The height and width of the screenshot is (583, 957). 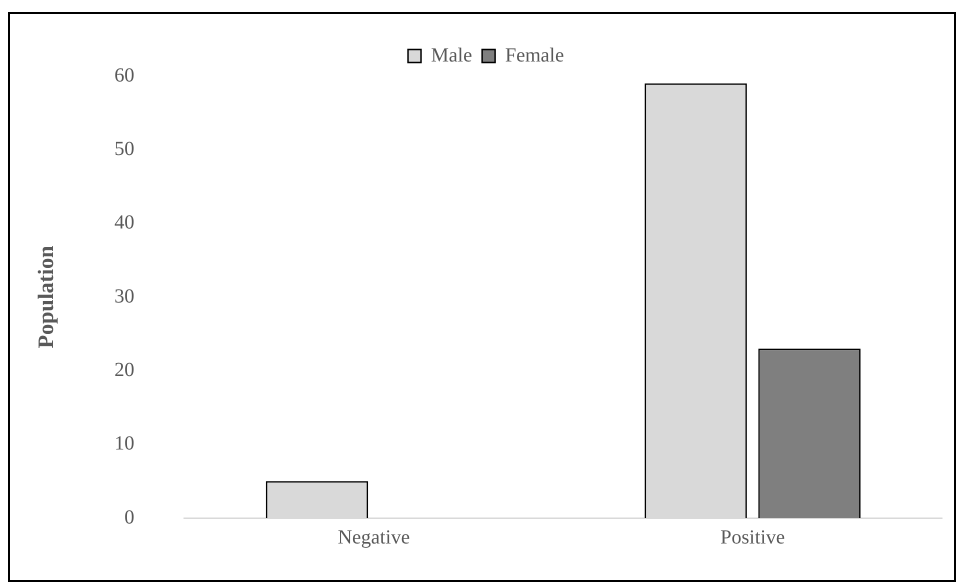 I want to click on legend-label: Male, so click(x=451, y=55).